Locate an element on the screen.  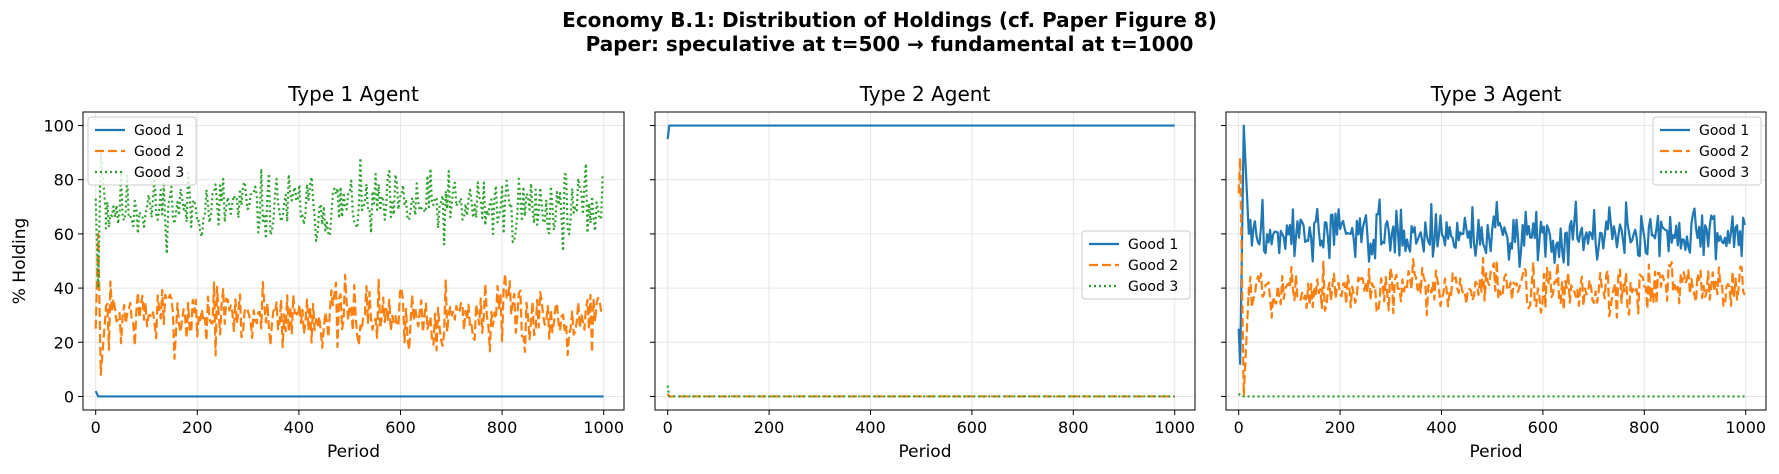
panel-title: Type 2 Agent is located at coordinates (925, 94).